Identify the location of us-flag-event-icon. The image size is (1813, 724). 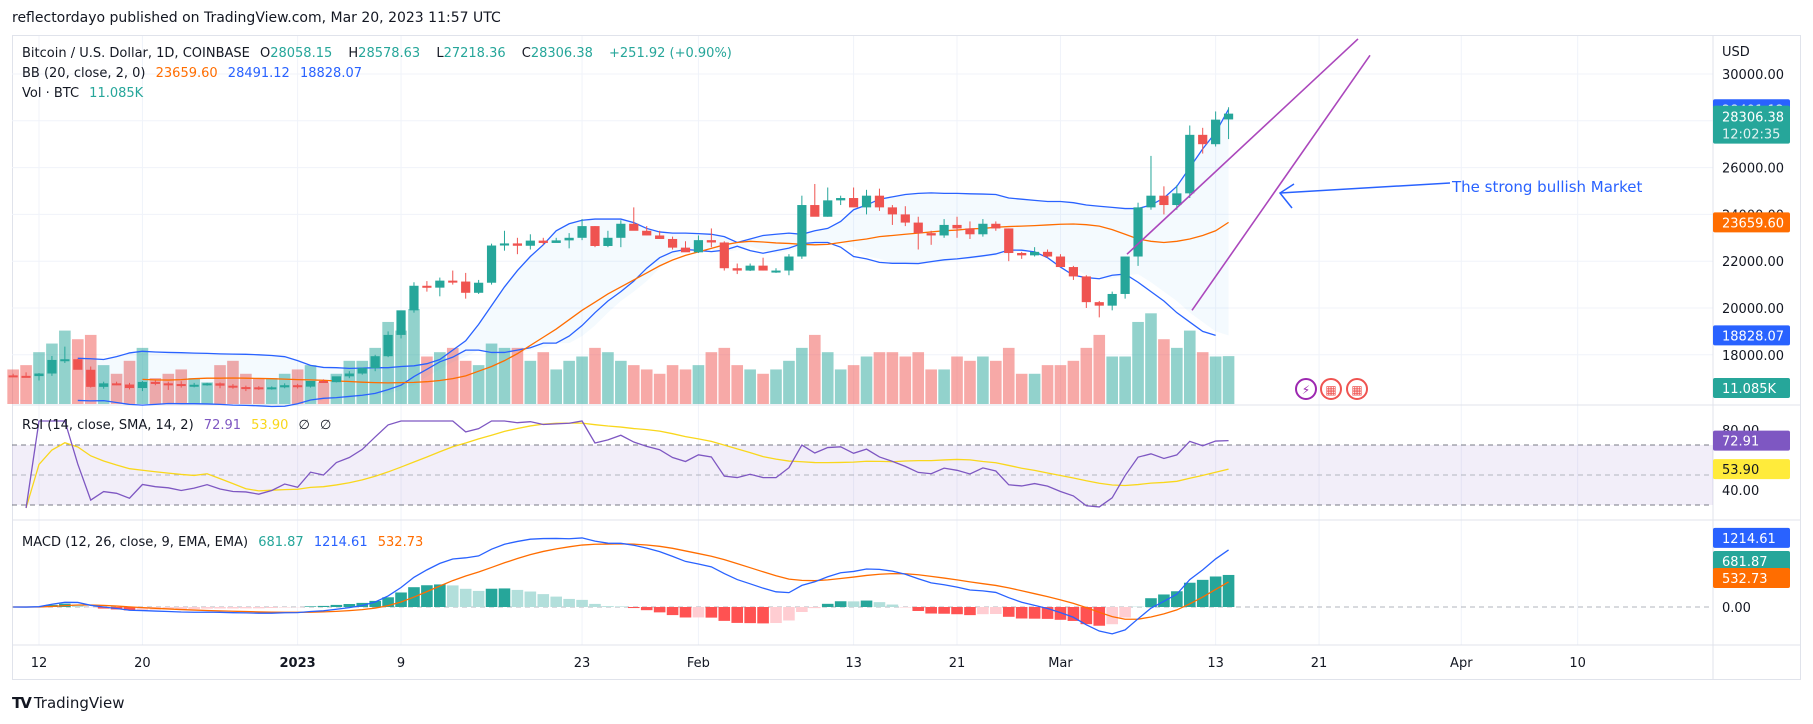
(1357, 389).